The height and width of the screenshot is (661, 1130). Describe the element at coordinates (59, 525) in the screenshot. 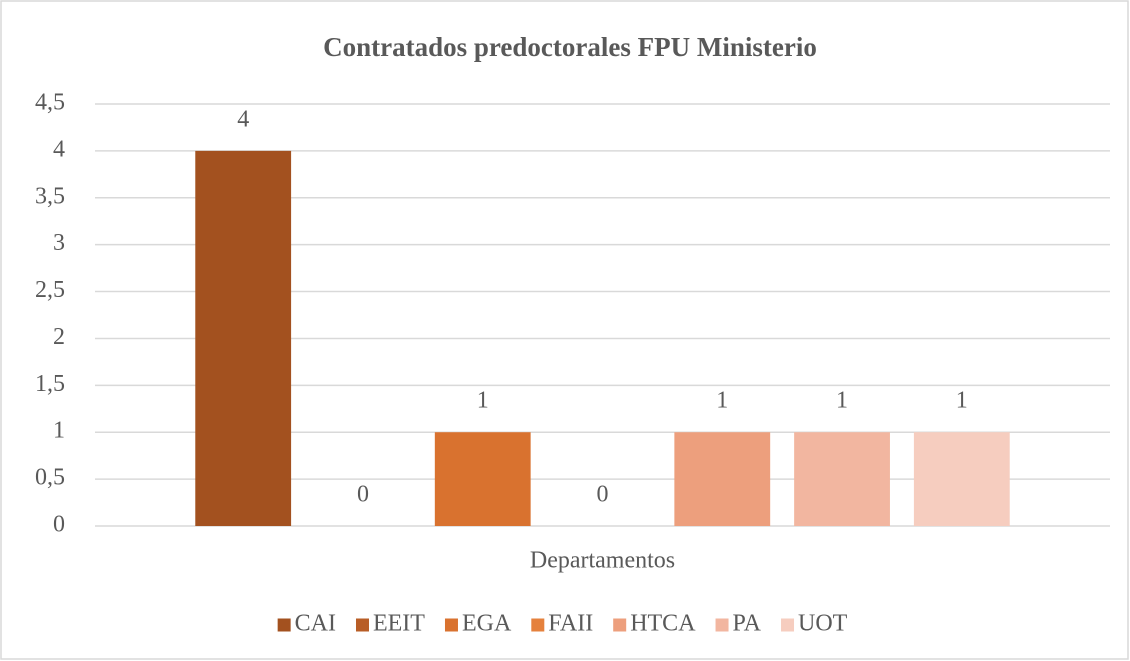

I see `y-tick-label: 0` at that location.